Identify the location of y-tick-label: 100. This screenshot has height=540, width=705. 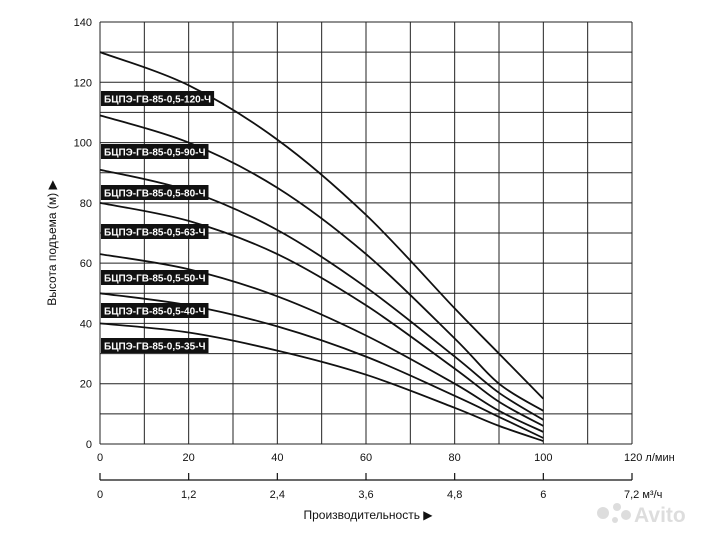
(83, 144).